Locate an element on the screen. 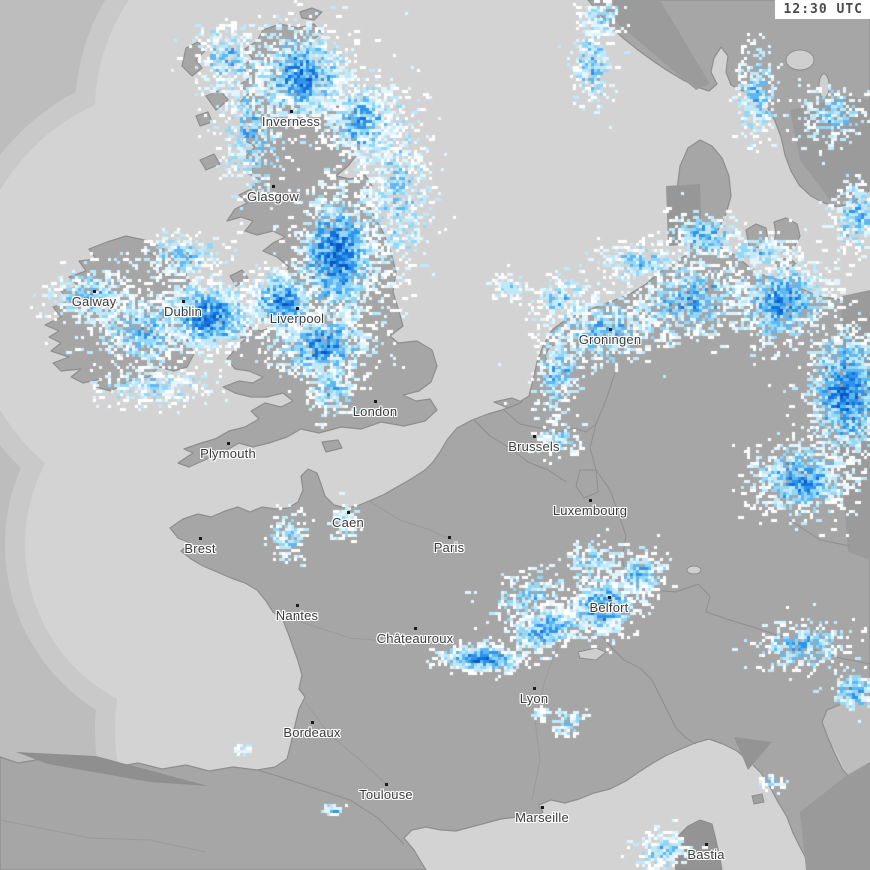 The width and height of the screenshot is (870, 870). city-label: Caen is located at coordinates (348, 522).